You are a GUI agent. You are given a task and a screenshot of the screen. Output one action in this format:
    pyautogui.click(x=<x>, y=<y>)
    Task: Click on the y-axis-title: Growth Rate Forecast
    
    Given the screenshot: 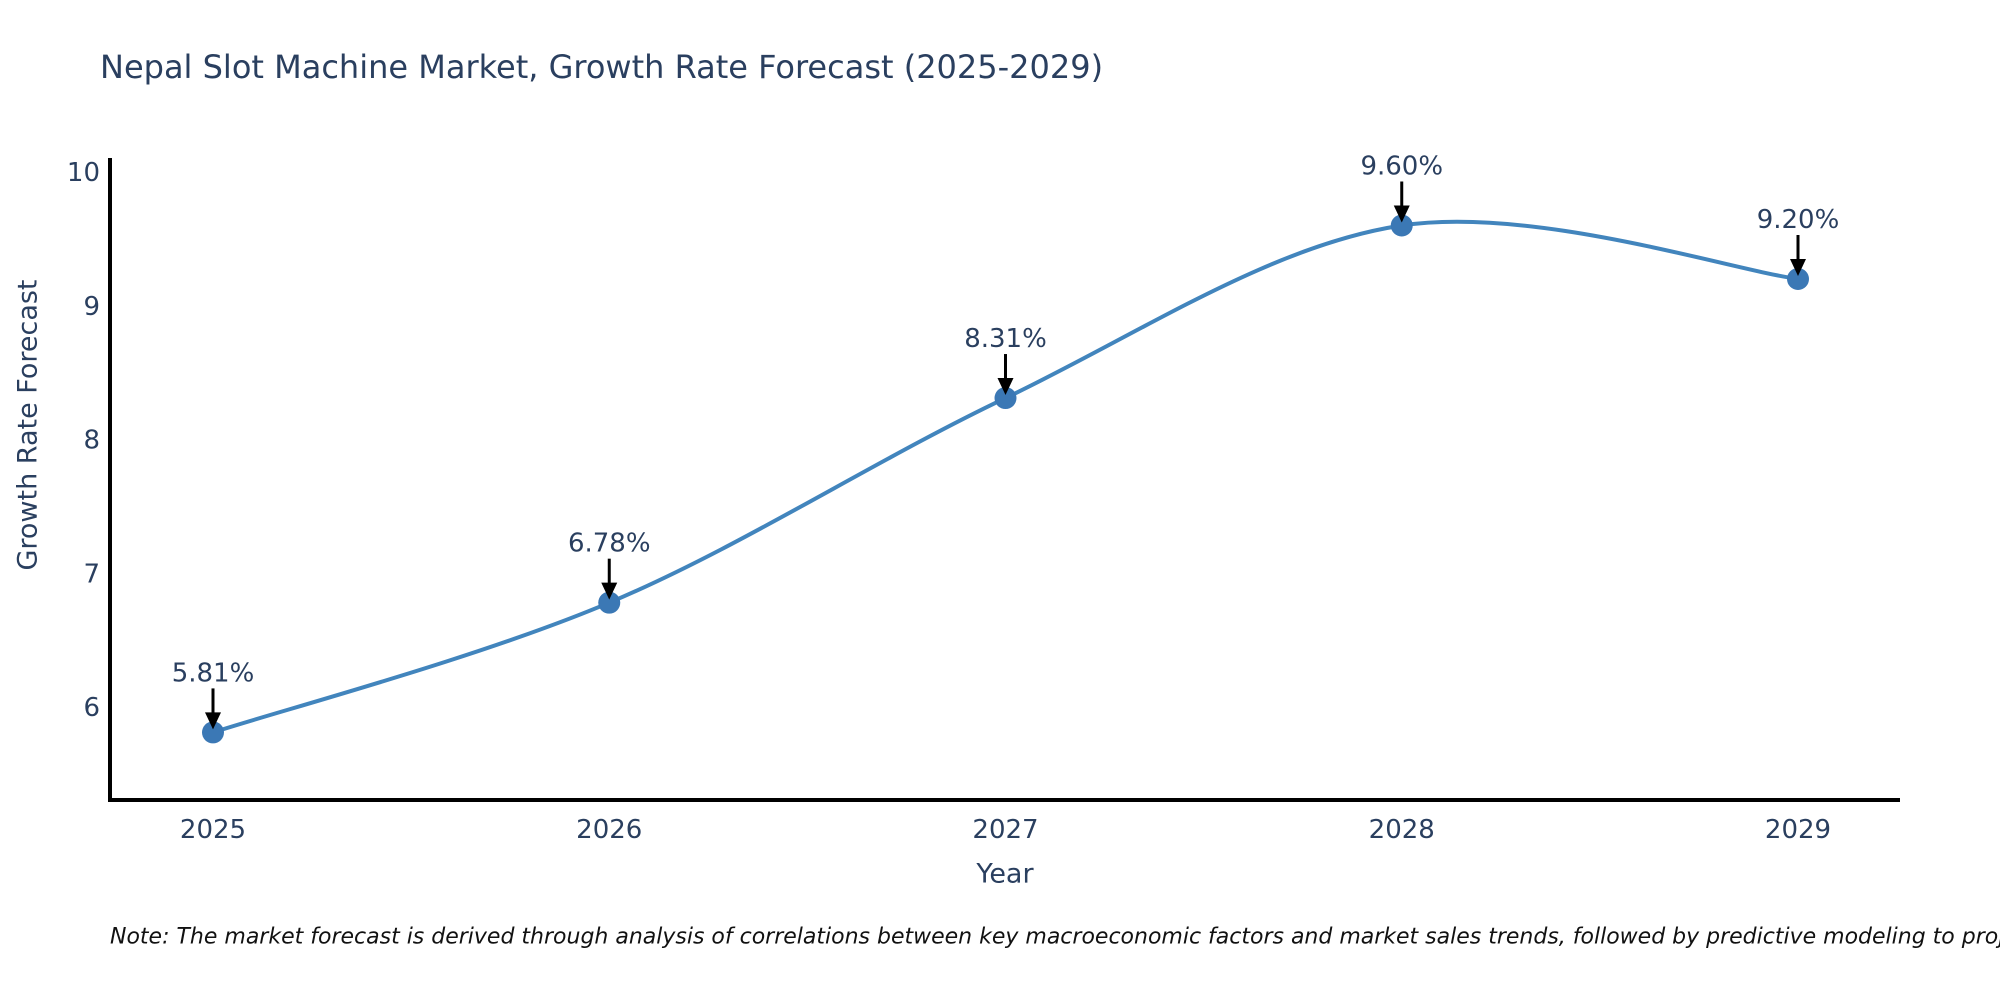 What is the action you would take?
    pyautogui.click(x=28, y=425)
    